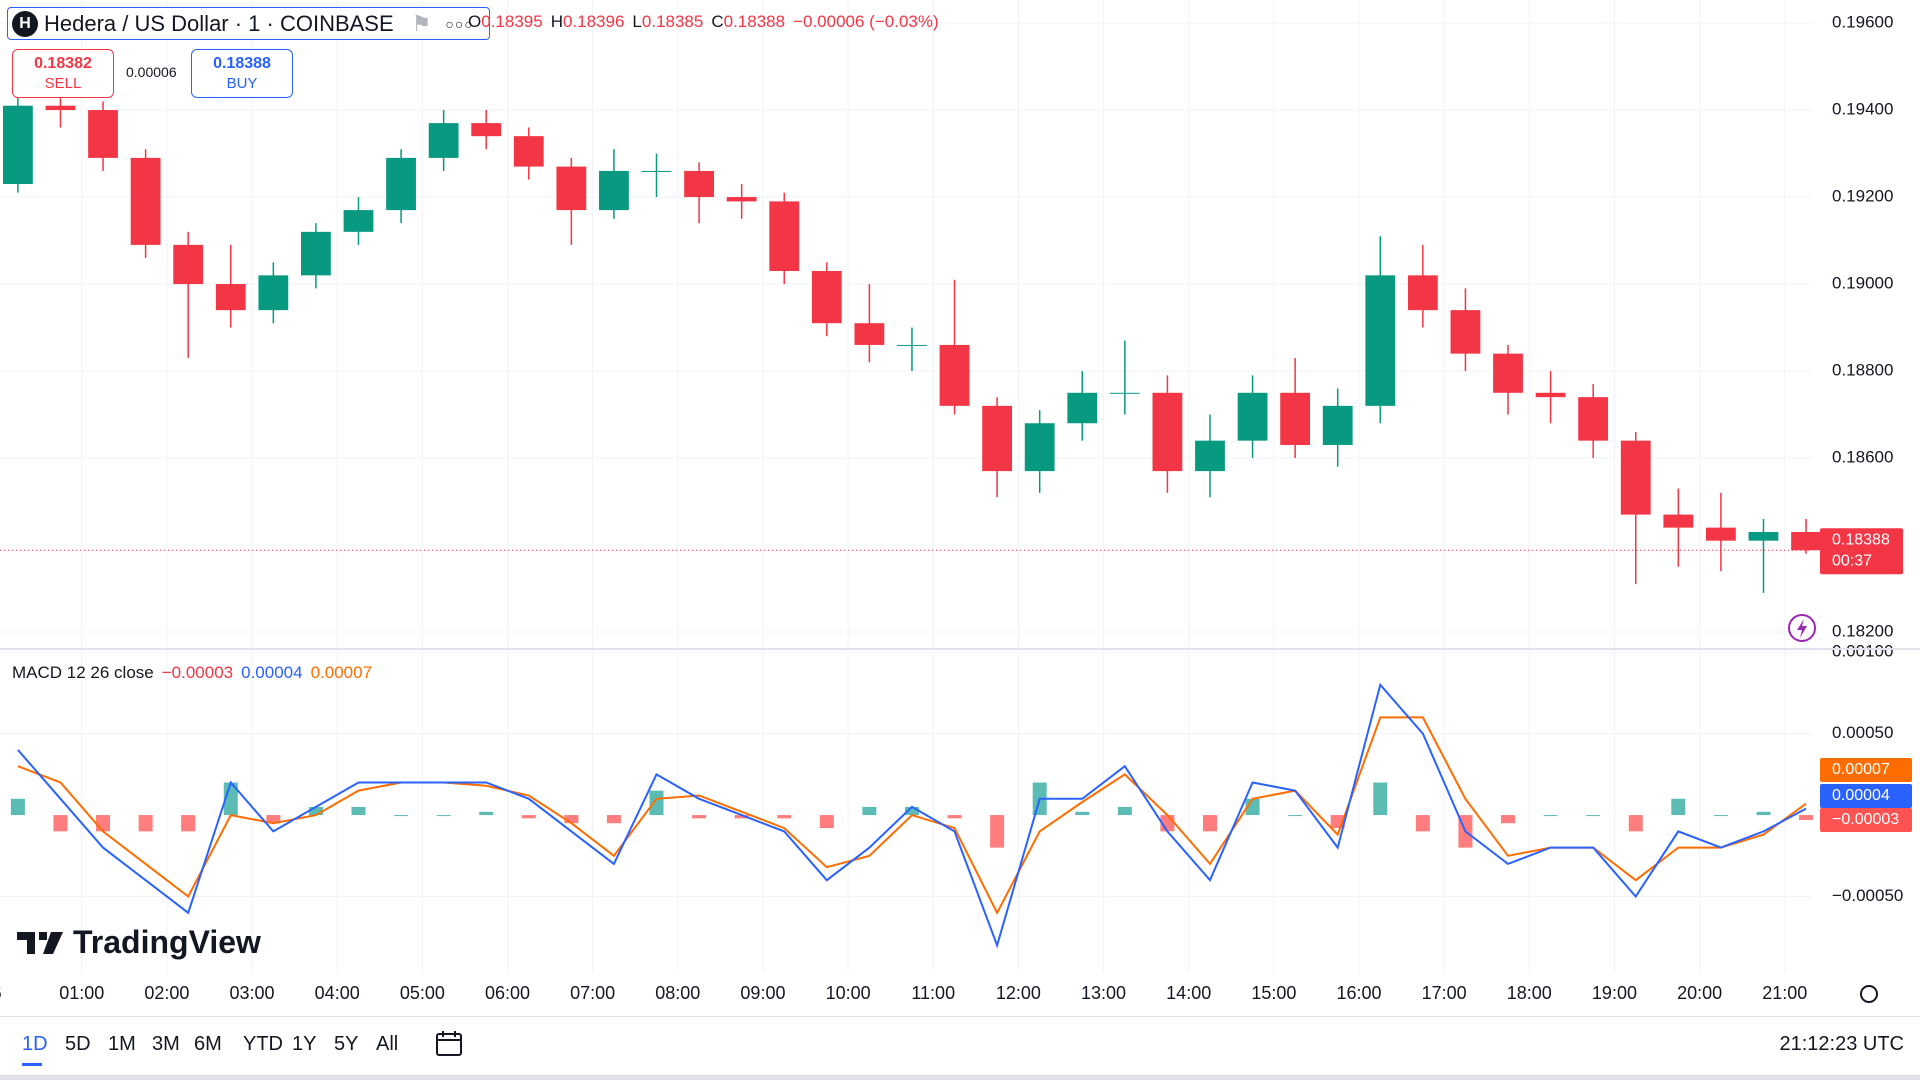 Image resolution: width=1920 pixels, height=1080 pixels. What do you see at coordinates (304, 1044) in the screenshot?
I see `range-button: 1Y` at bounding box center [304, 1044].